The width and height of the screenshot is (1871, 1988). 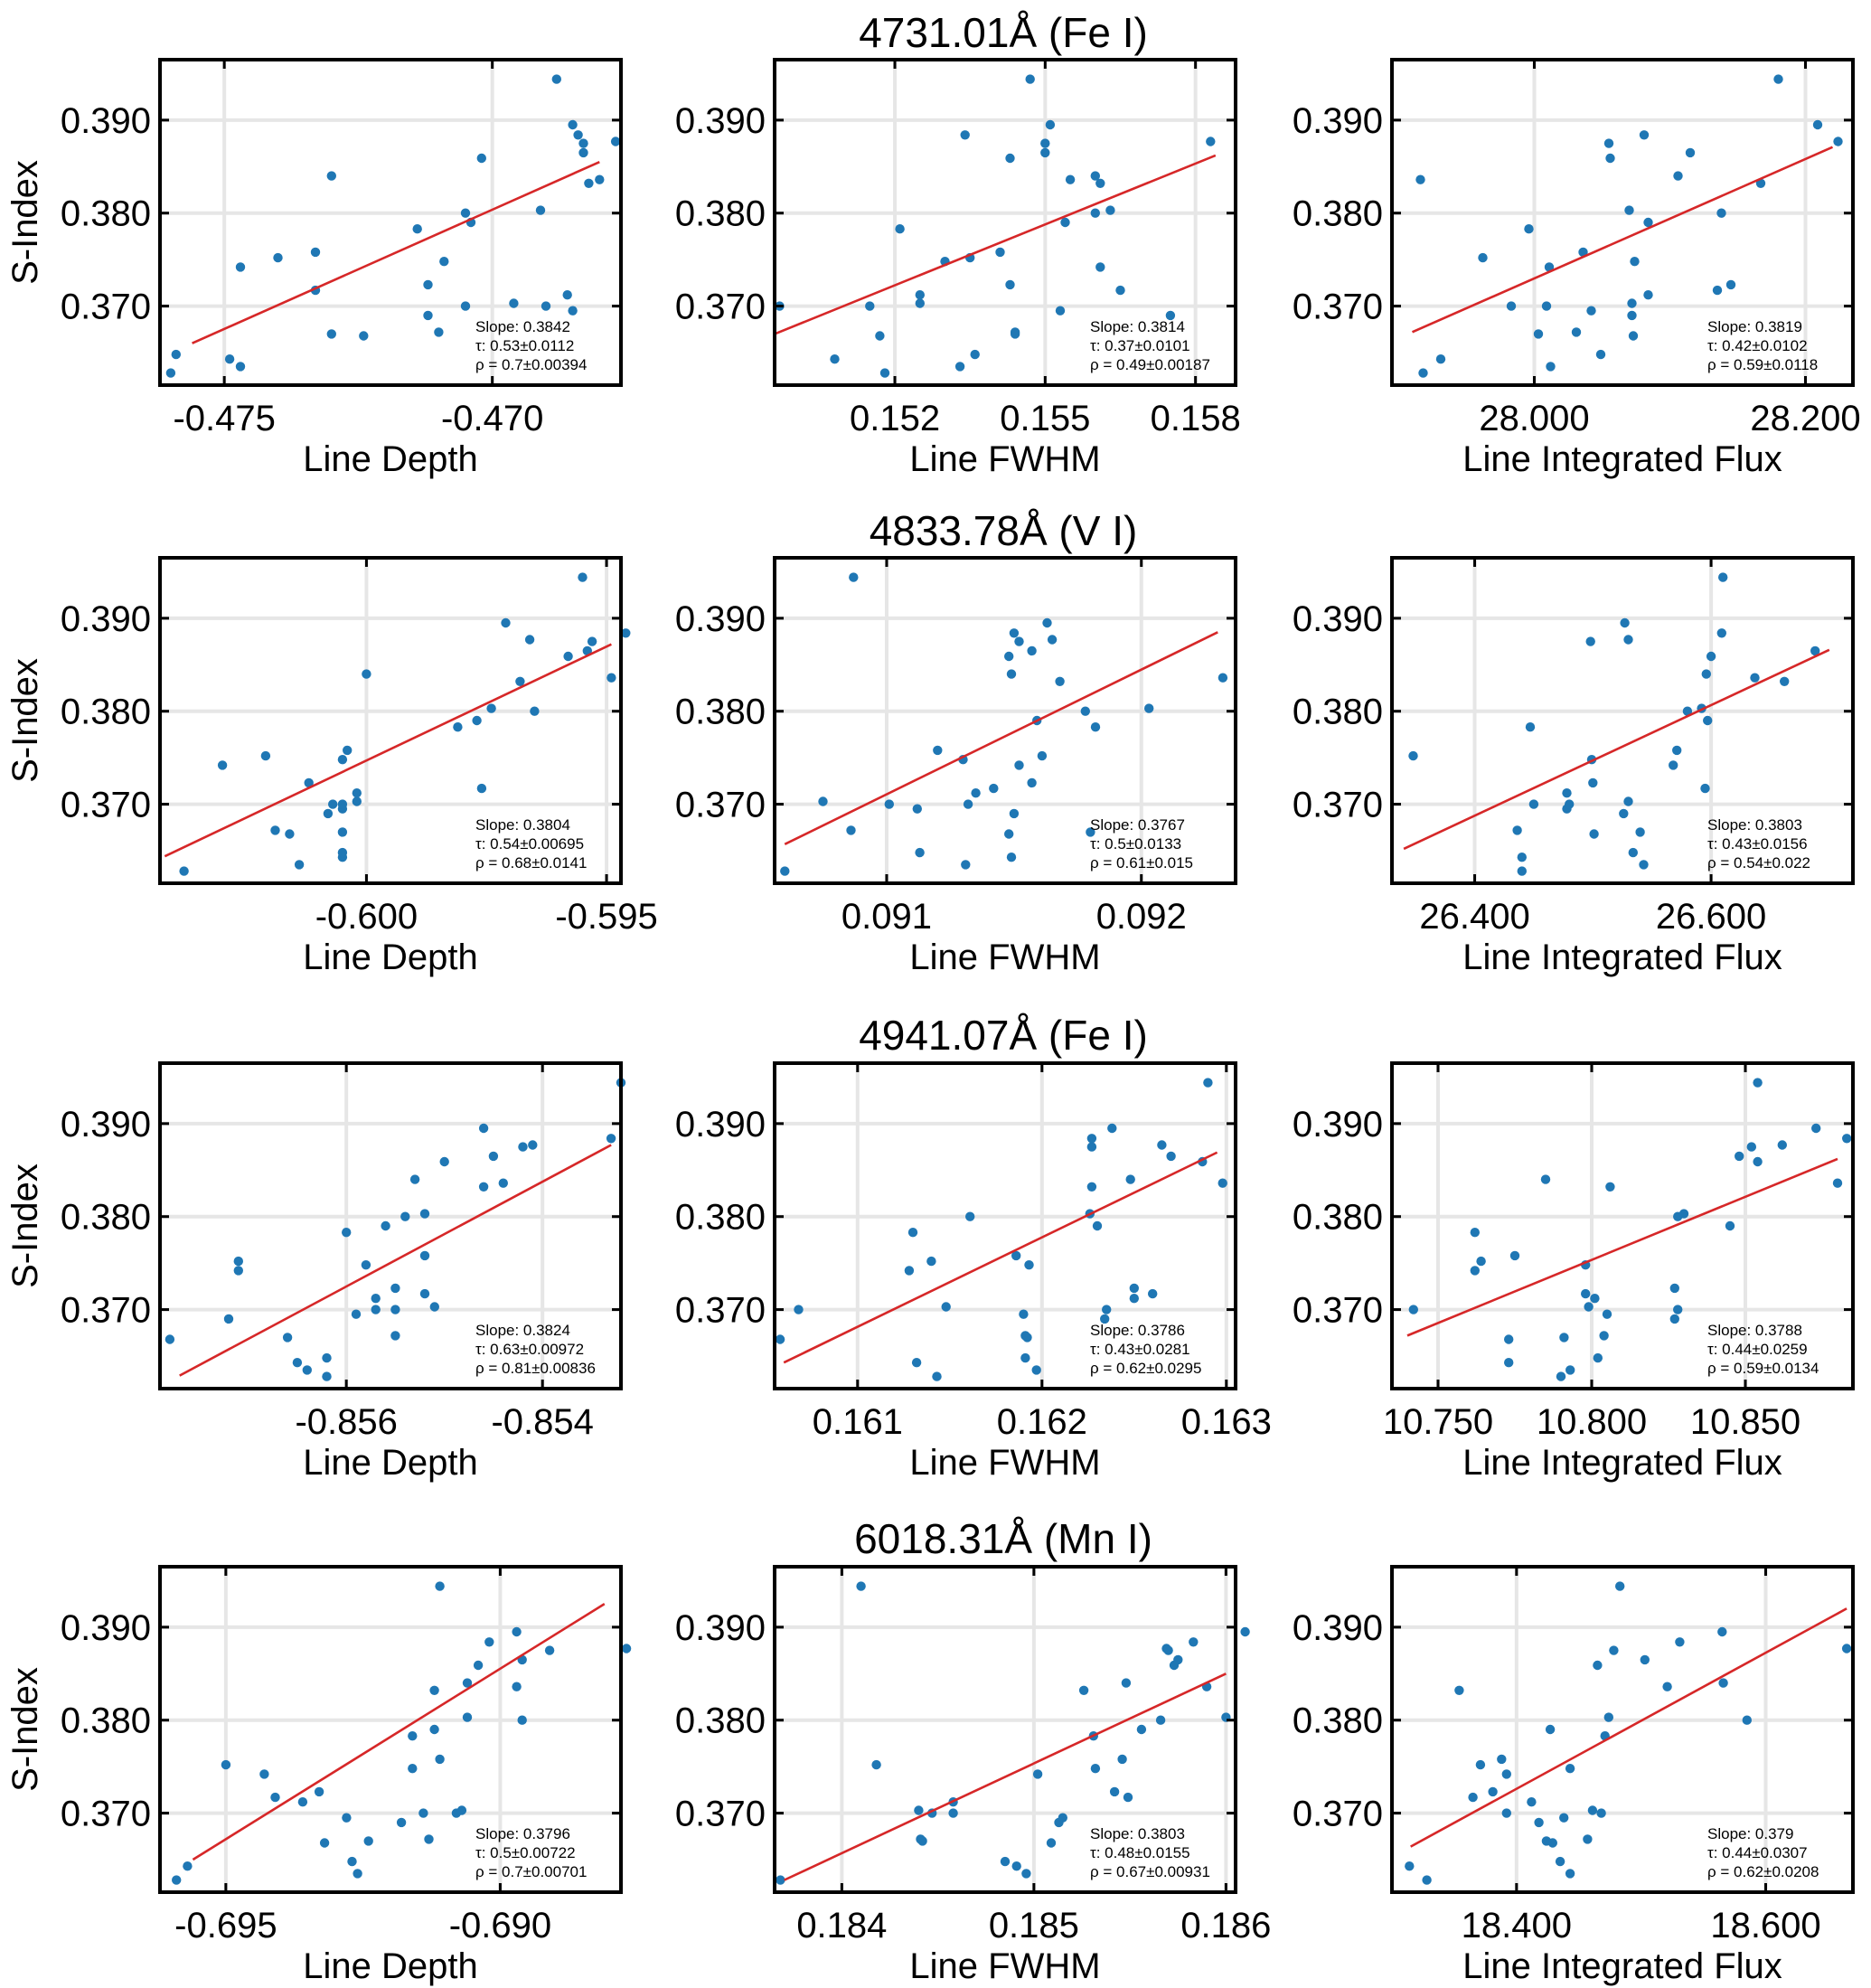 I want to click on x-tick-label: 26.400, so click(x=1474, y=917).